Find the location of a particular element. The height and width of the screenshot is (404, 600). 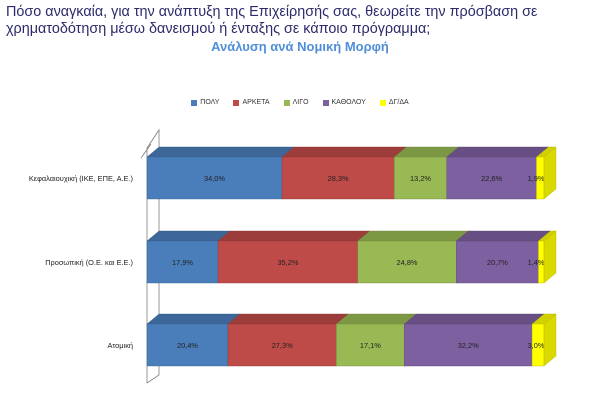

data-label: 24,8% is located at coordinates (407, 262).